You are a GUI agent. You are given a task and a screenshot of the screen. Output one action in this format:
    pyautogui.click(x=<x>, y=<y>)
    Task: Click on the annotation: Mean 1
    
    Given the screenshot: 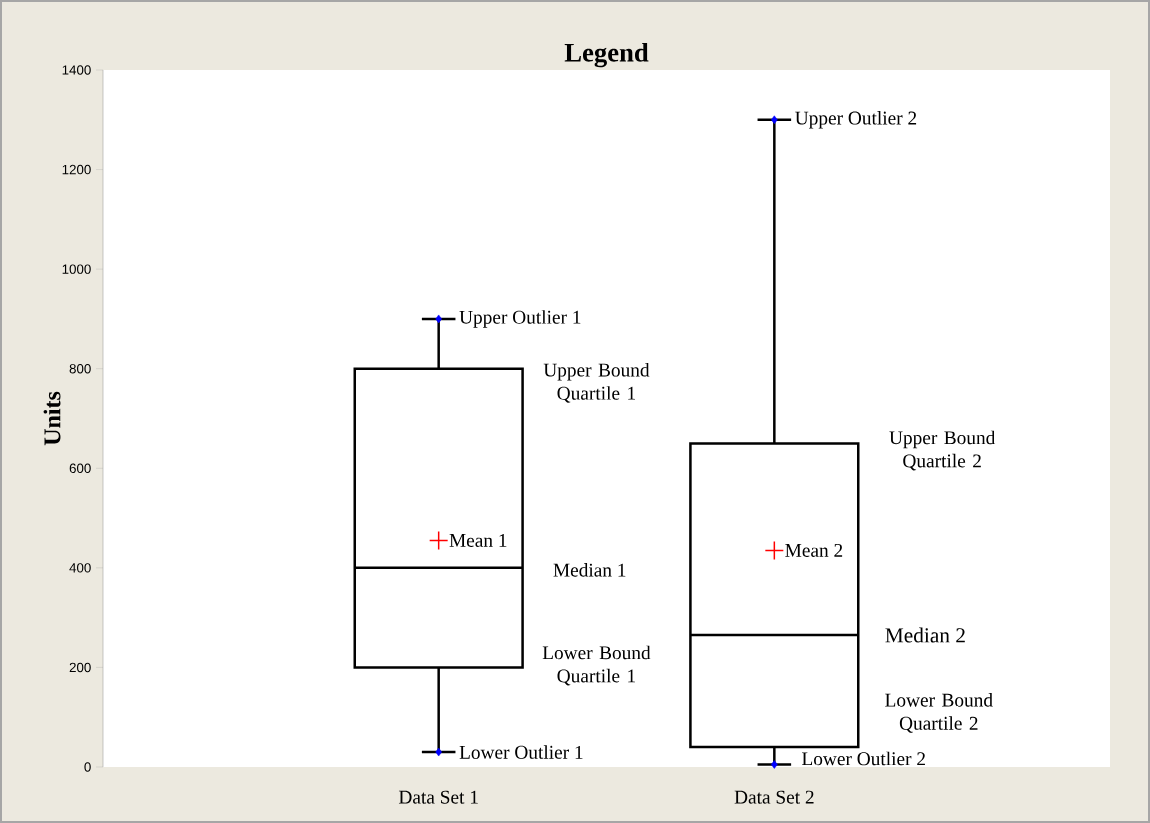 What is the action you would take?
    pyautogui.click(x=478, y=540)
    